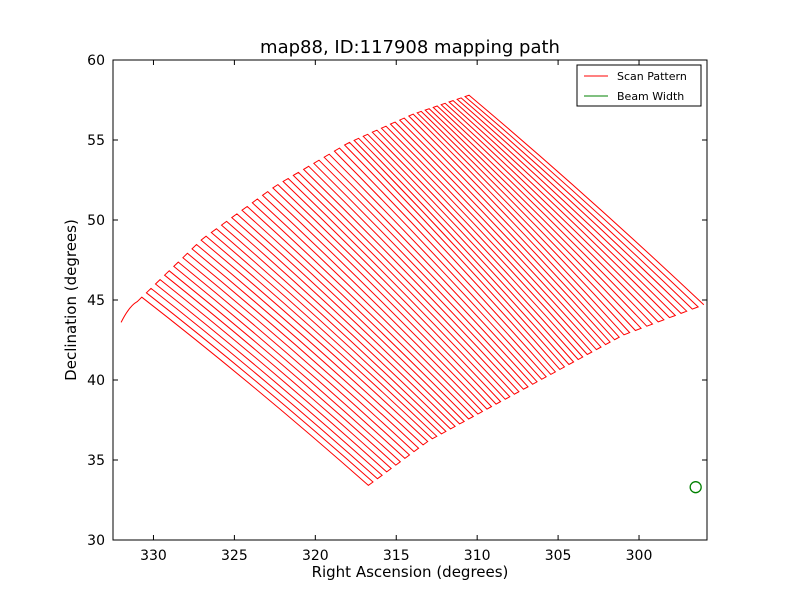 The width and height of the screenshot is (800, 600). What do you see at coordinates (96, 381) in the screenshot?
I see `y-tick-label: 40` at bounding box center [96, 381].